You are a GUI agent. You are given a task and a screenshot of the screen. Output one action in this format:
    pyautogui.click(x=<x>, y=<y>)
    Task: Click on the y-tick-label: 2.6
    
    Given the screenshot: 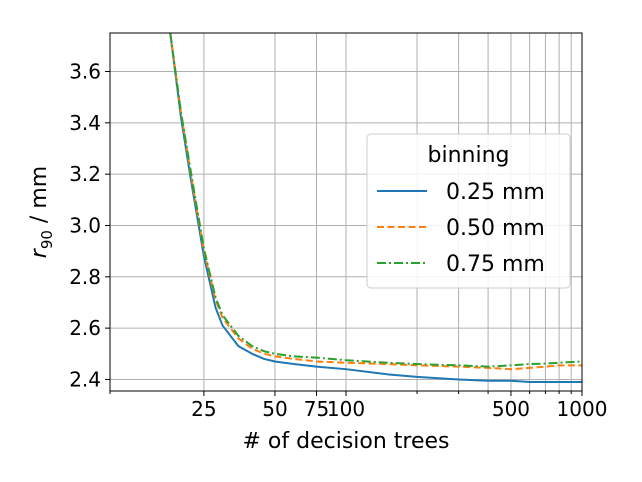 What is the action you would take?
    pyautogui.click(x=85, y=328)
    